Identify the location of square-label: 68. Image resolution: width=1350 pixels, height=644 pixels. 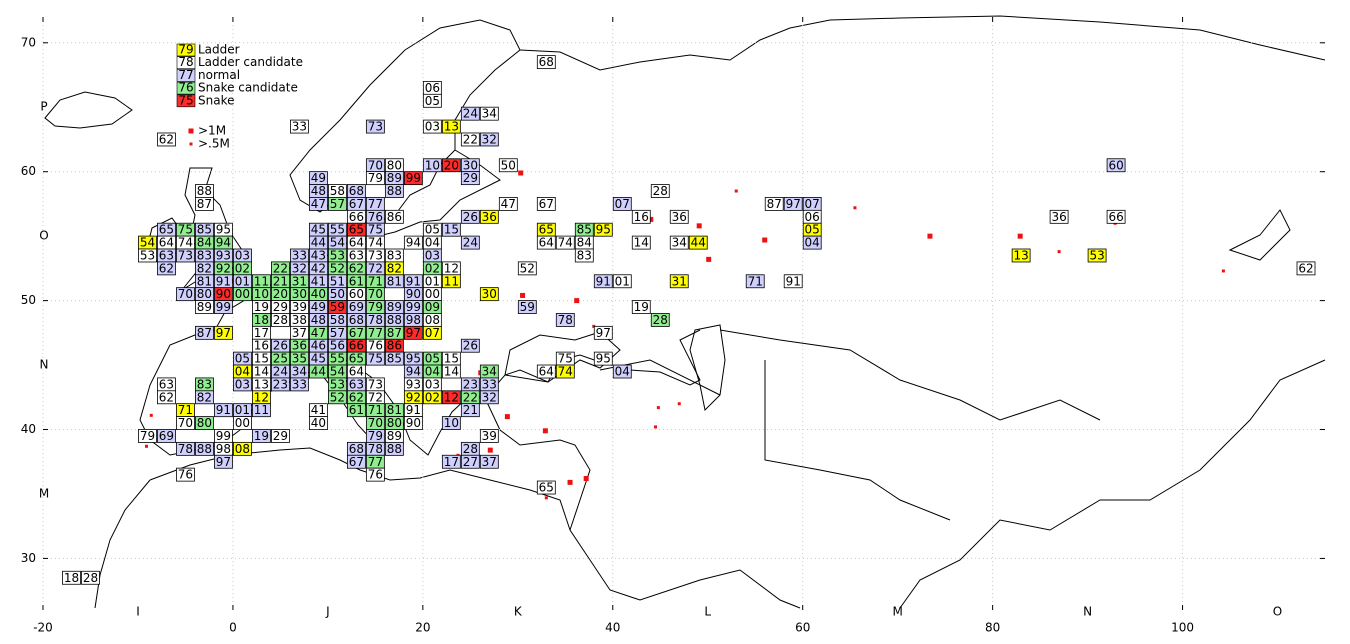
(356, 320).